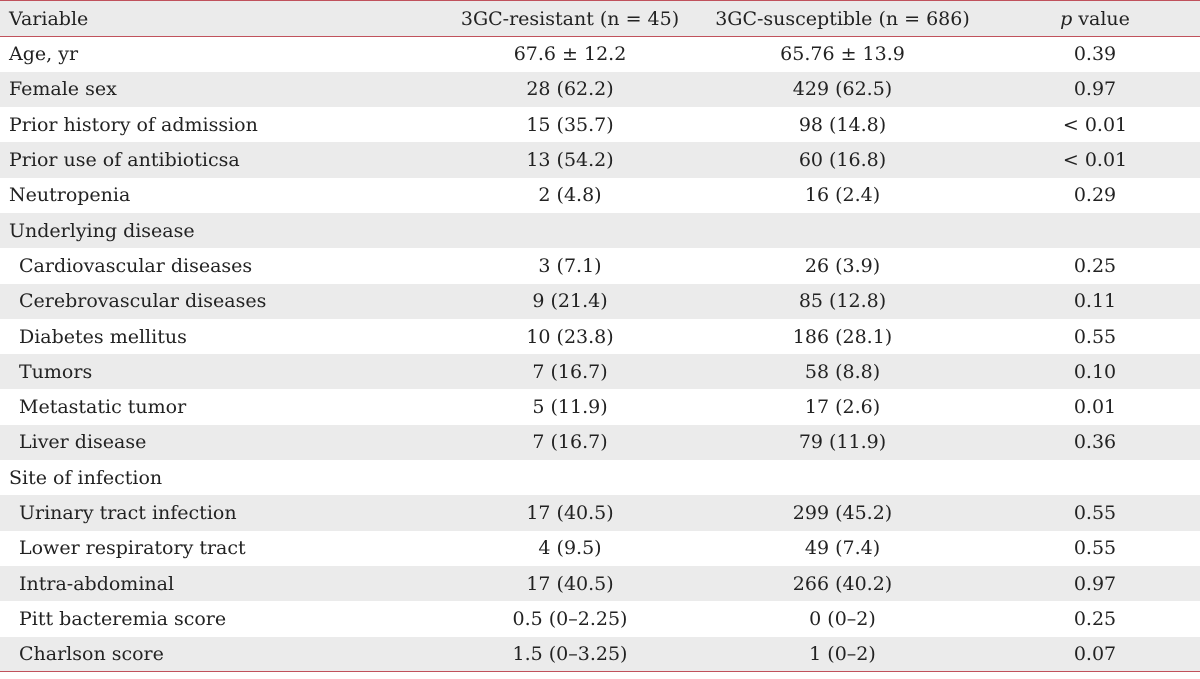 The image size is (1200, 679). What do you see at coordinates (86, 477) in the screenshot?
I see `section-label: Site of infection` at bounding box center [86, 477].